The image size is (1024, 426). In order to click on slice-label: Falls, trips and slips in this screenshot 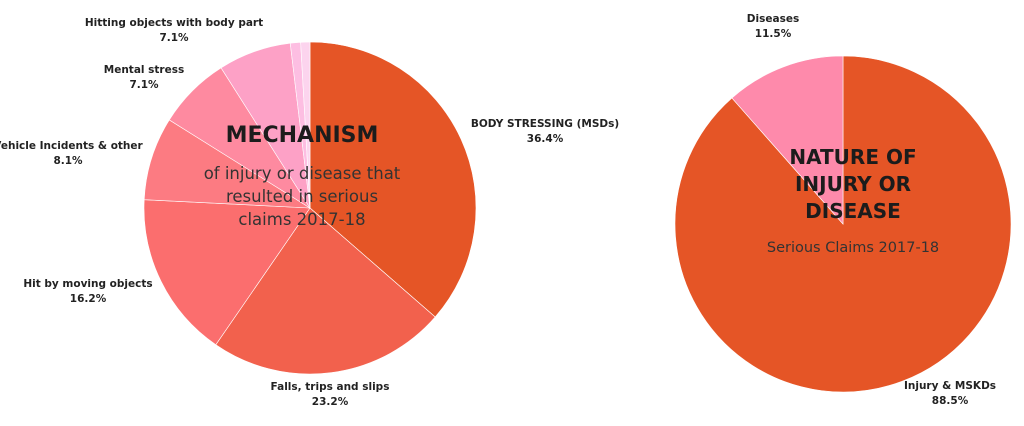, I will do `click(330, 387)`.